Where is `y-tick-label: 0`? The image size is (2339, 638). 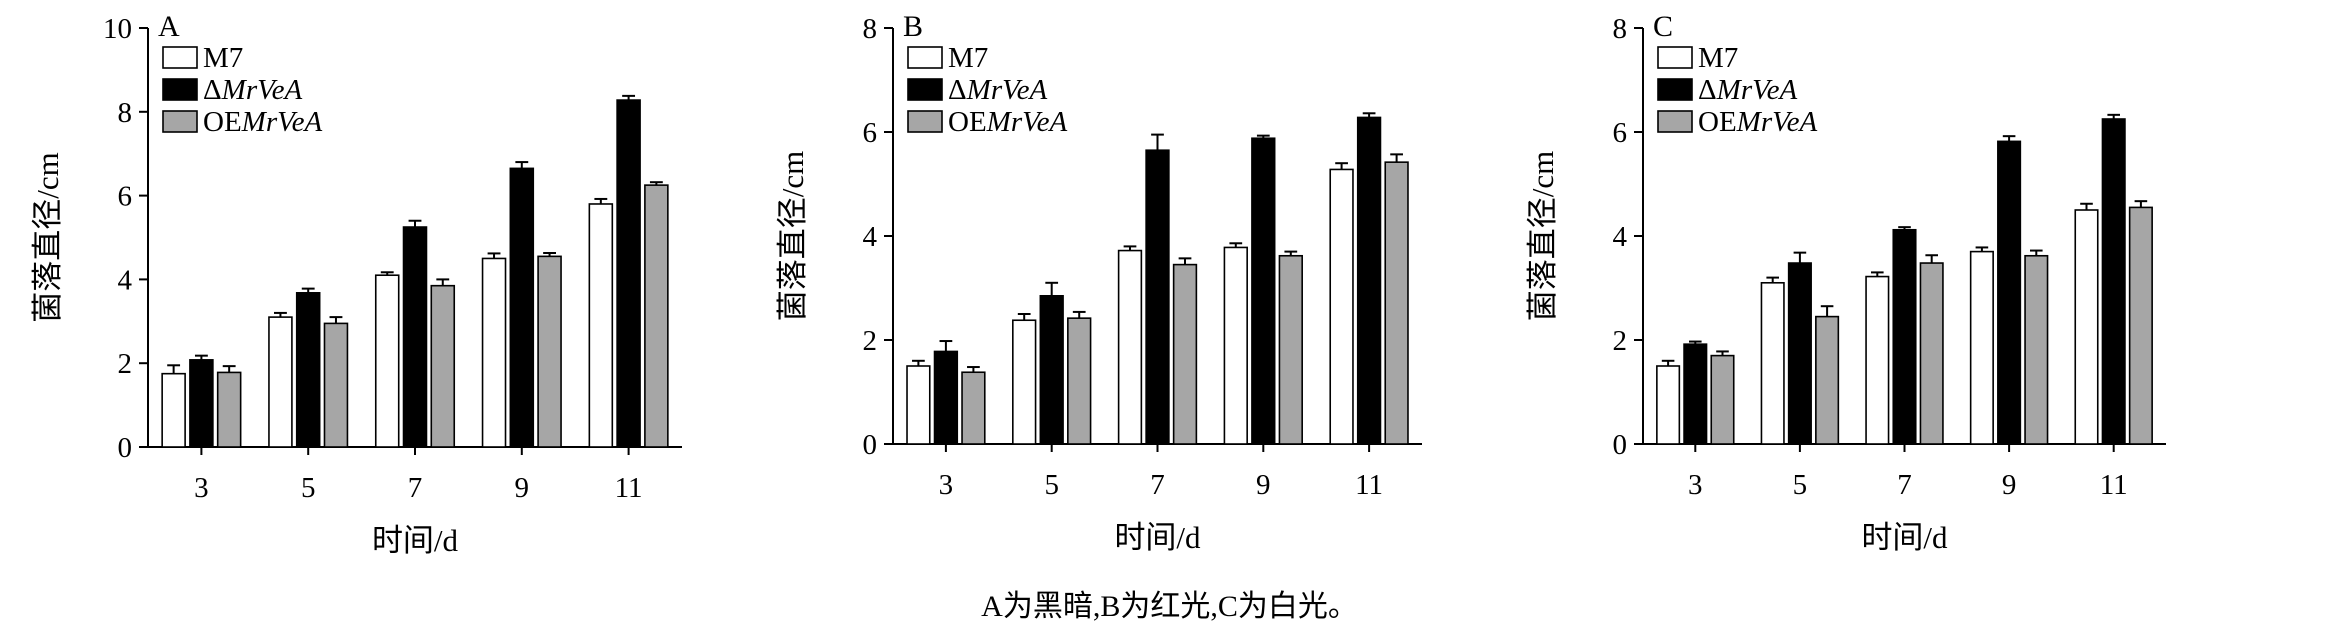
y-tick-label: 0 is located at coordinates (1620, 445).